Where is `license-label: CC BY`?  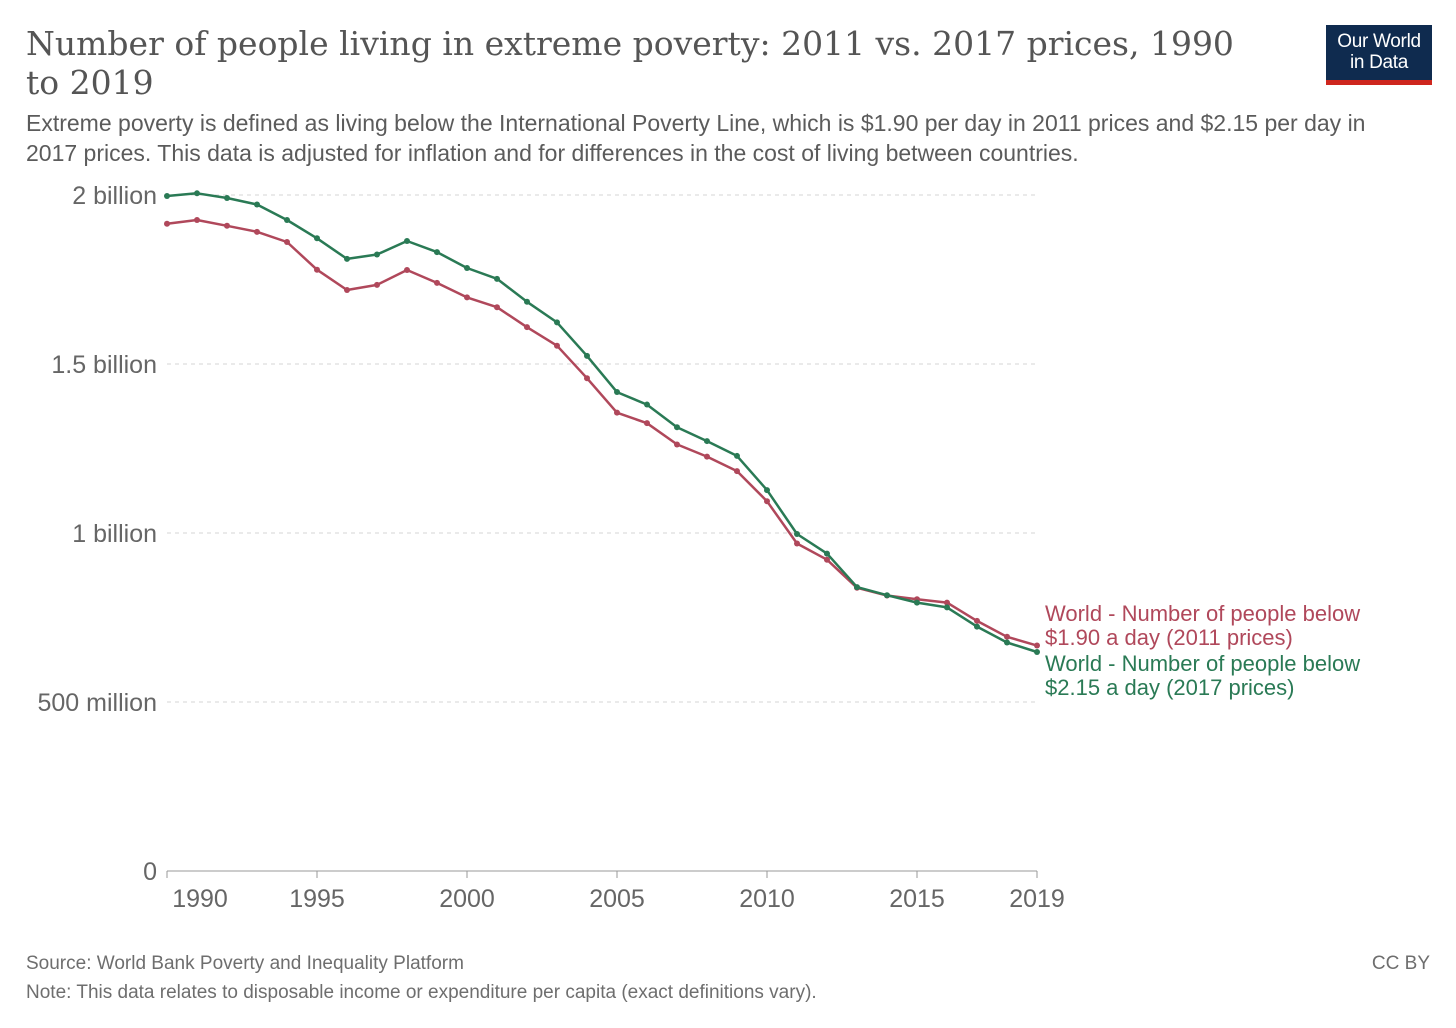 license-label: CC BY is located at coordinates (1400, 963).